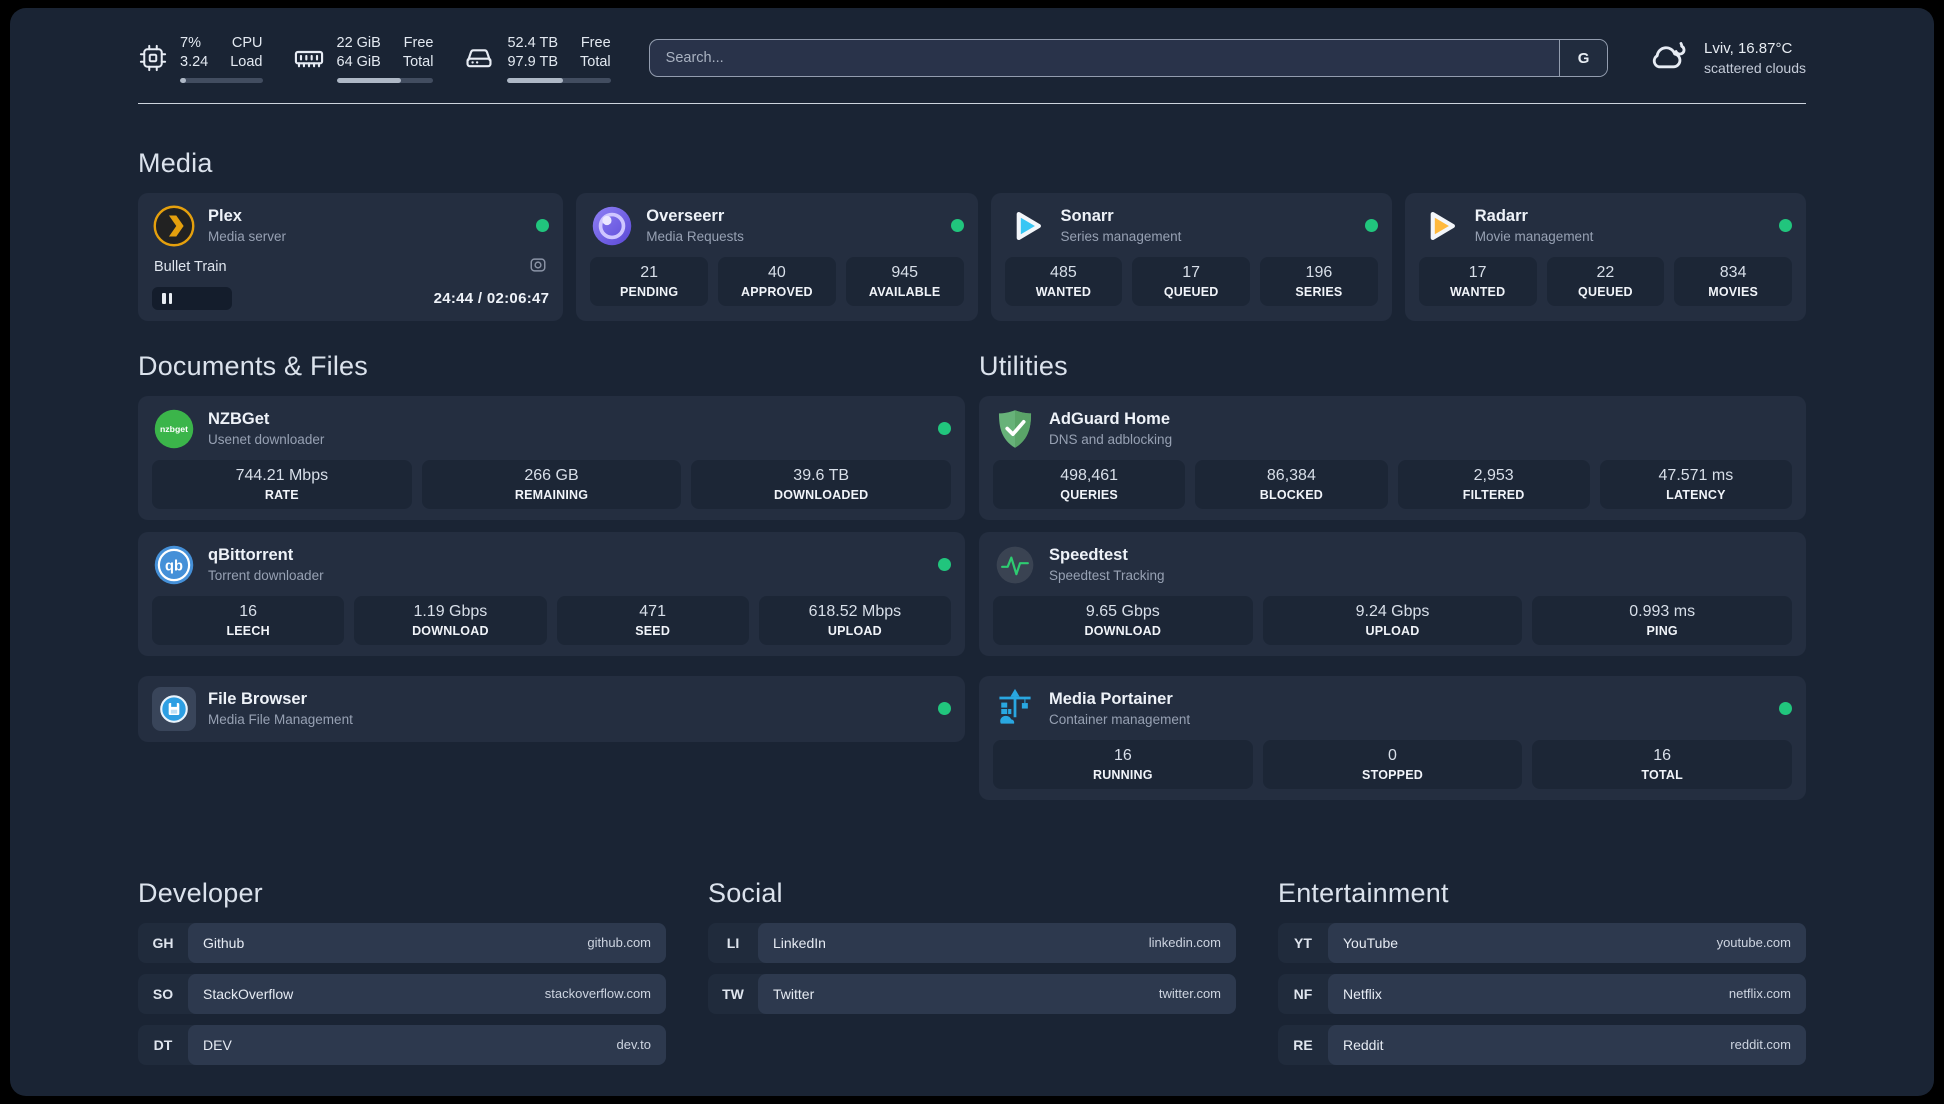  I want to click on qbittorrent-card: qb qBittorrent Torrent downloader 16, so click(551, 593).